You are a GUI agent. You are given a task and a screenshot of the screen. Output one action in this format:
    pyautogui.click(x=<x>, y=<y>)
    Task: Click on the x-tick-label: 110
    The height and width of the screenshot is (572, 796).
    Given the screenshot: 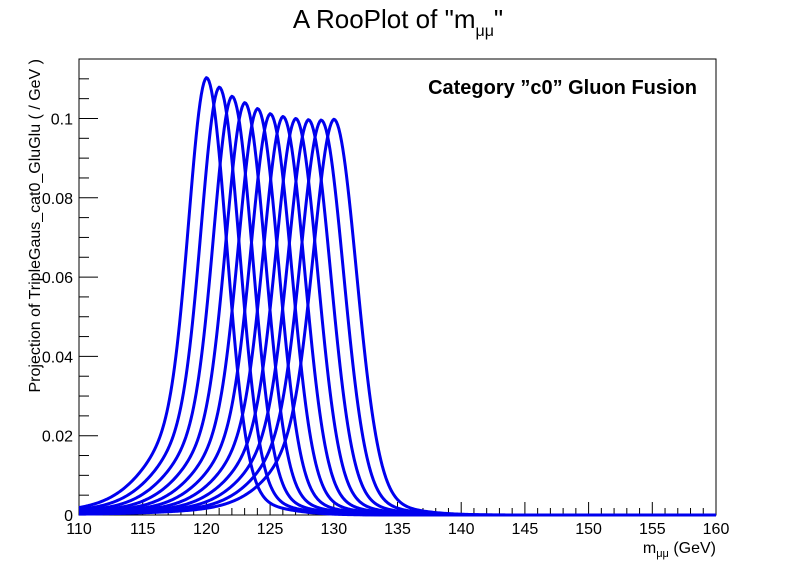 What is the action you would take?
    pyautogui.click(x=79, y=529)
    